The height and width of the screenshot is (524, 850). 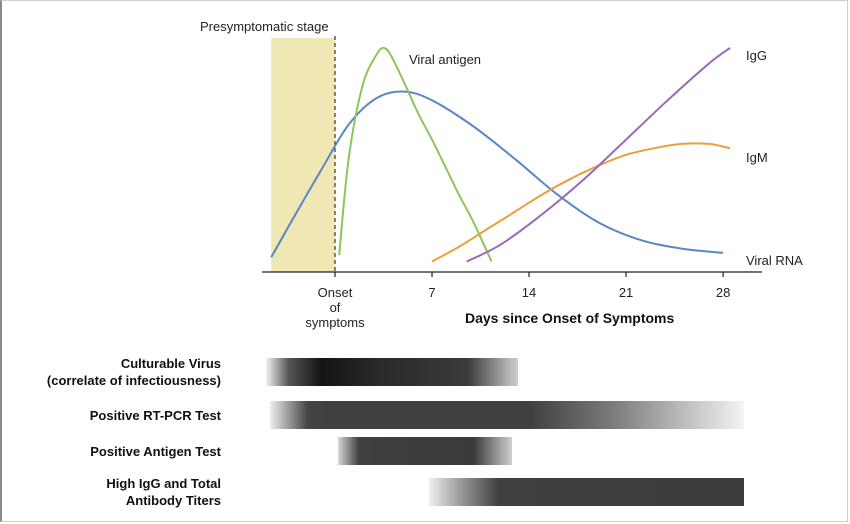 What do you see at coordinates (570, 318) in the screenshot?
I see `x-axis-label: Days since Onset of Symptoms` at bounding box center [570, 318].